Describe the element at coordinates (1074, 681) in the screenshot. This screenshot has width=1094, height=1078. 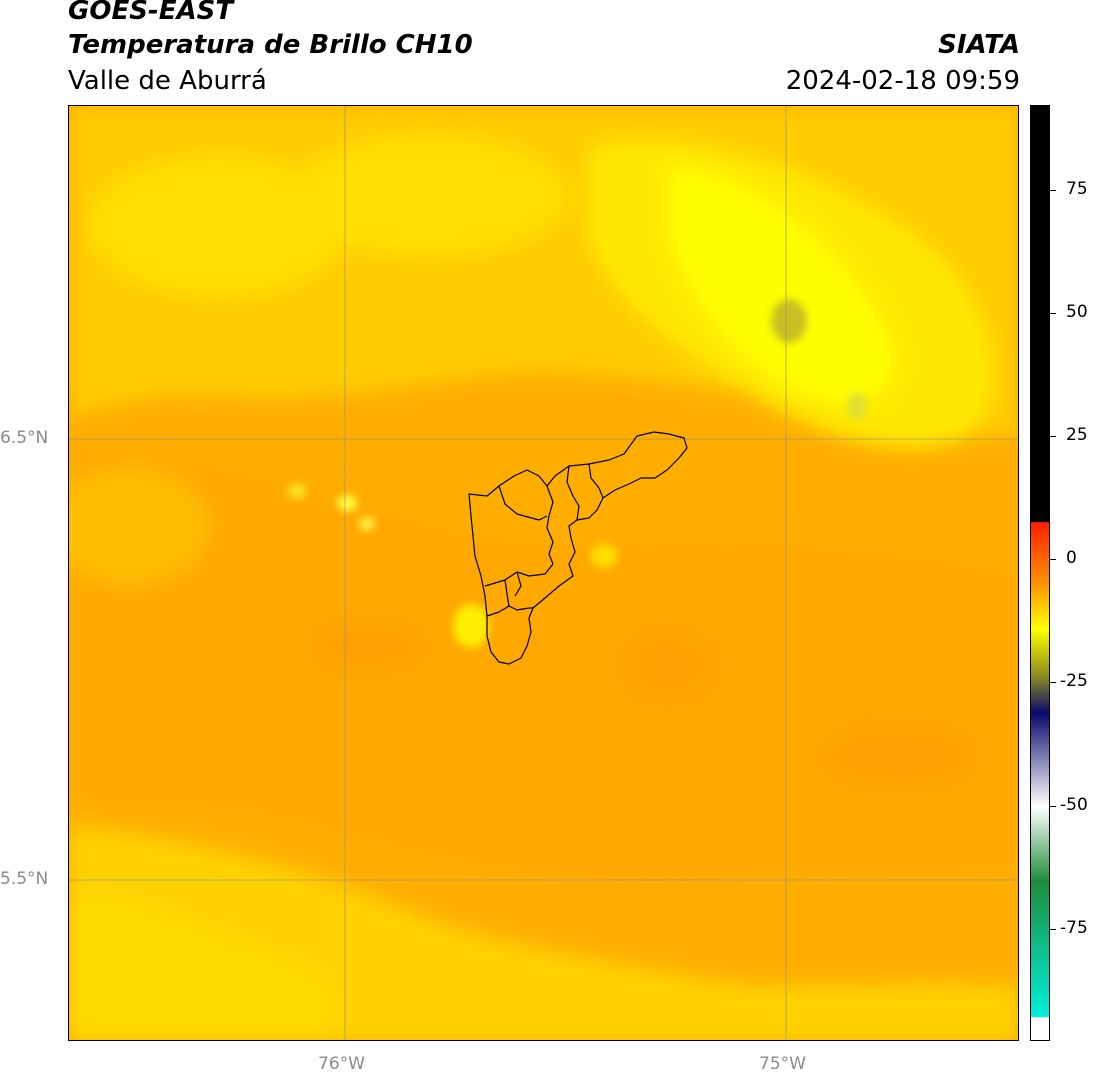
I see `colorbar-label-minus-25: -25` at that location.